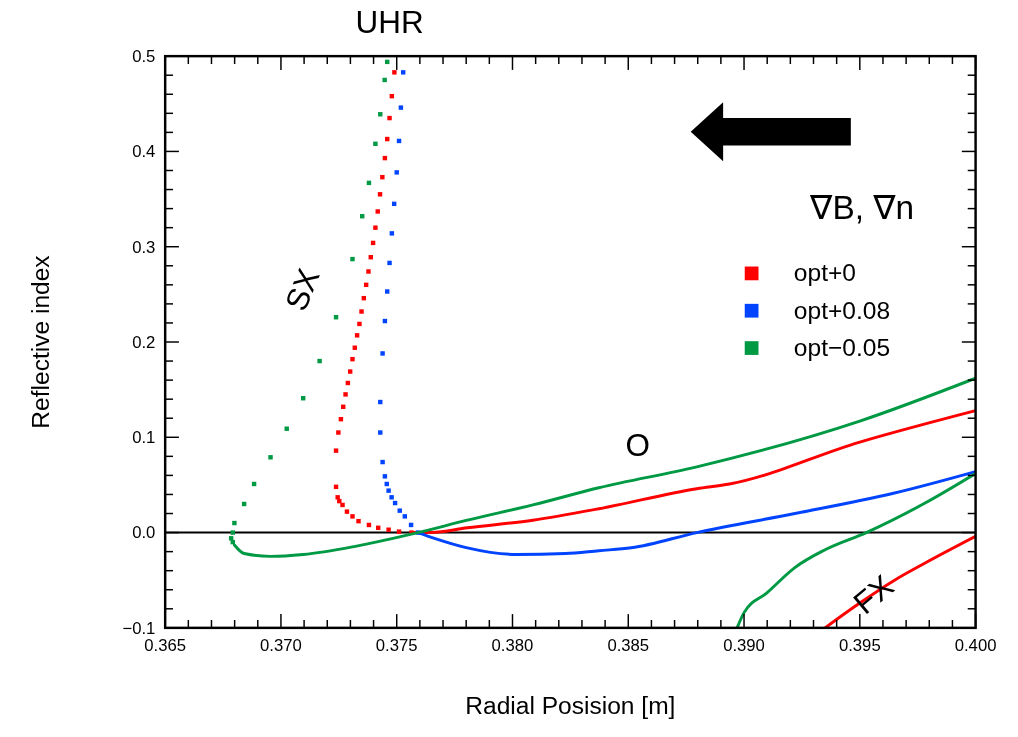  Describe the element at coordinates (842, 310) in the screenshot. I see `legend-label: opt+0.08` at that location.